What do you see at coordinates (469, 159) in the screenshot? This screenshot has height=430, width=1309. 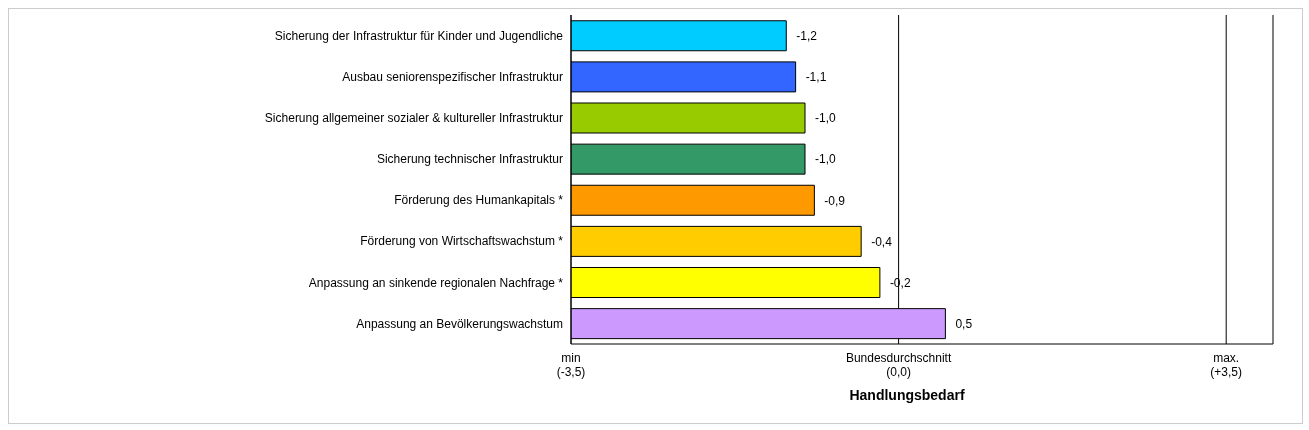 I see `y-tick-label: Sicherung technischer Infrastruktur` at bounding box center [469, 159].